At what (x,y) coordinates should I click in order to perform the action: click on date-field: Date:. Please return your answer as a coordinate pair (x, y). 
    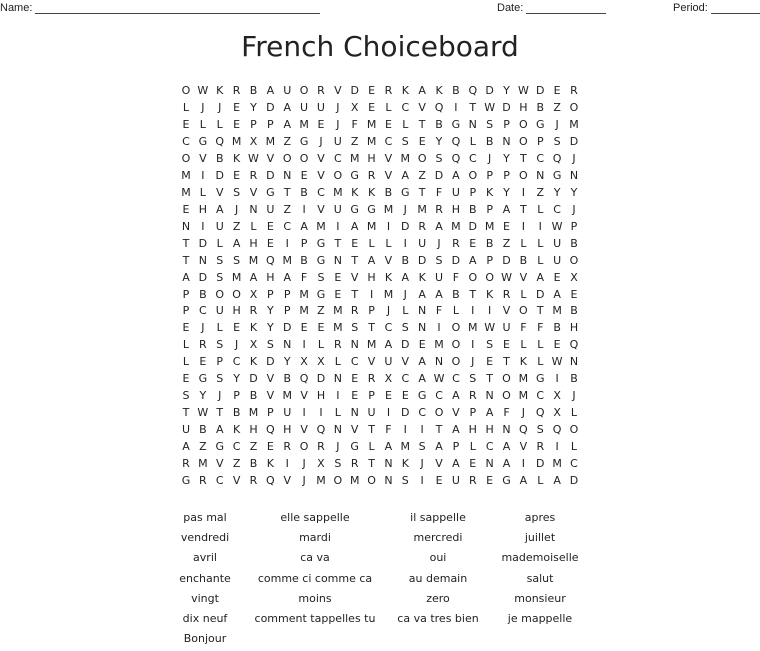
    Looking at the image, I should click on (552, 8).